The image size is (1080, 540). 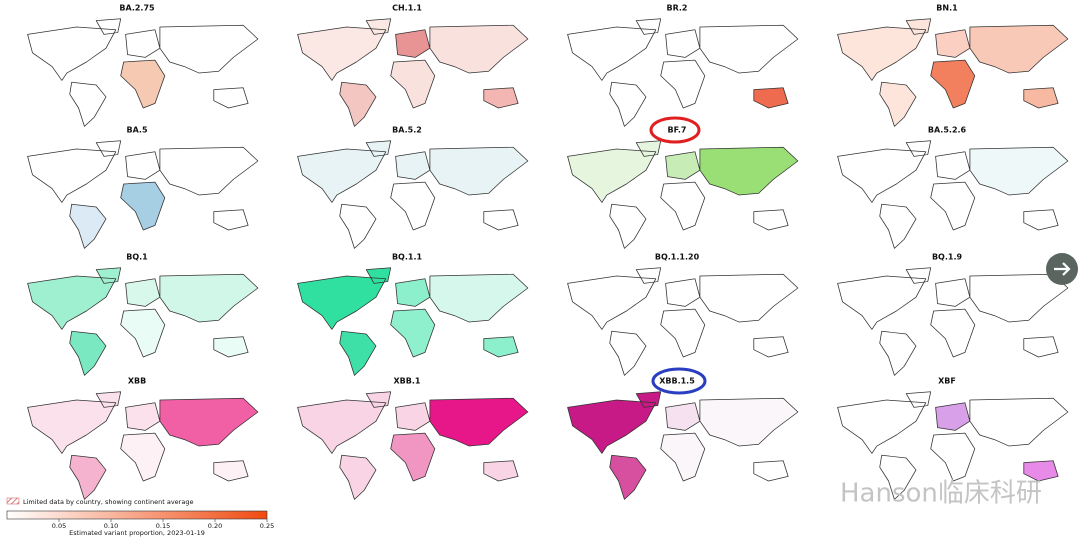 What do you see at coordinates (137, 8) in the screenshot?
I see `panel-title: BA.2.75` at bounding box center [137, 8].